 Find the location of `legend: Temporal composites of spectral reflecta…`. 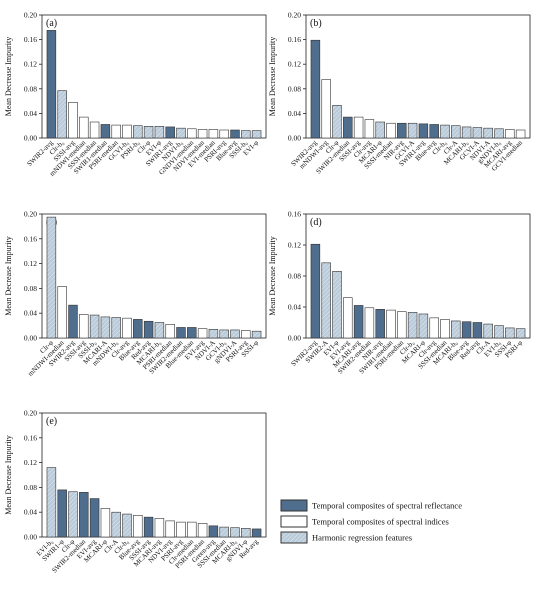

legend: Temporal composites of spectral reflecta… is located at coordinates (371, 521).